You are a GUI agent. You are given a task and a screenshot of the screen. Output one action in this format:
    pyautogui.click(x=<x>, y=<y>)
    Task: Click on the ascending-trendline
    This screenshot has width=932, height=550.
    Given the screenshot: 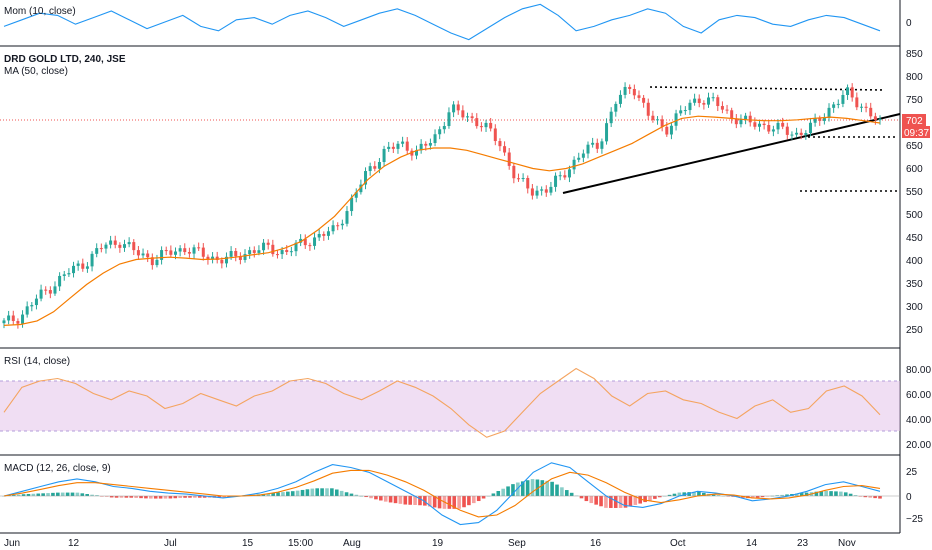 What is the action you would take?
    pyautogui.click(x=731, y=153)
    